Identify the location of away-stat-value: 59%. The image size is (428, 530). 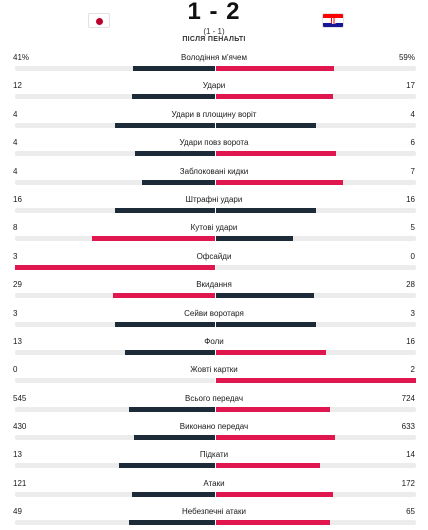
(406, 57).